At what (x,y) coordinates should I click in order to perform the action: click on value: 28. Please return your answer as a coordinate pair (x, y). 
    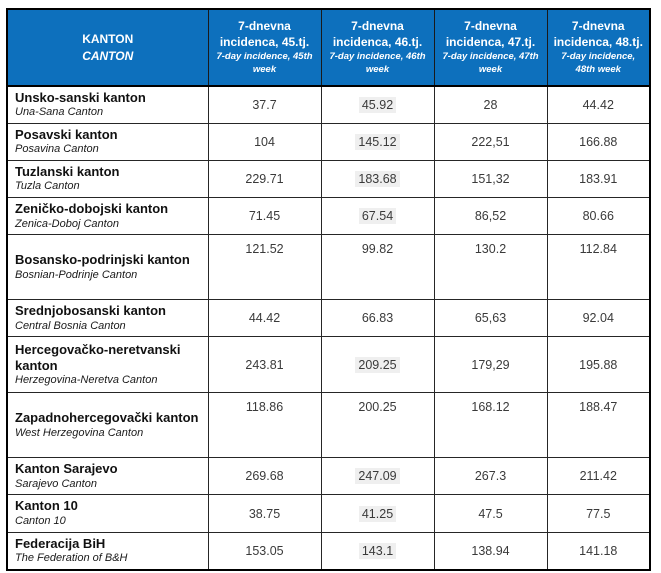
    Looking at the image, I should click on (490, 105).